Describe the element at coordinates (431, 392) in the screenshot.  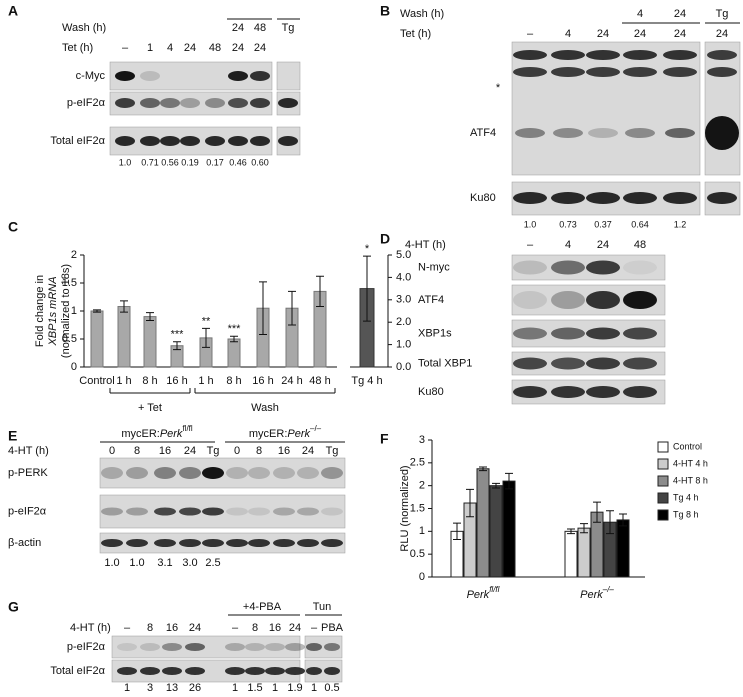
I see `label: Ku80` at that location.